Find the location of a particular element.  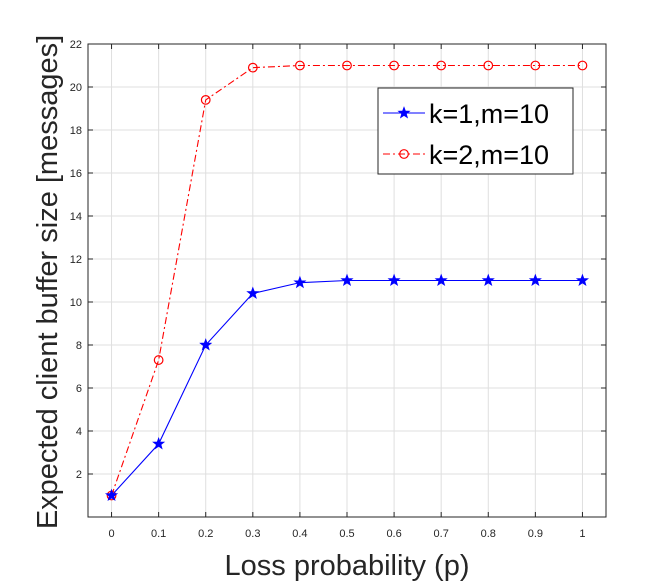

x-tick-label: 0.4 is located at coordinates (299, 534).